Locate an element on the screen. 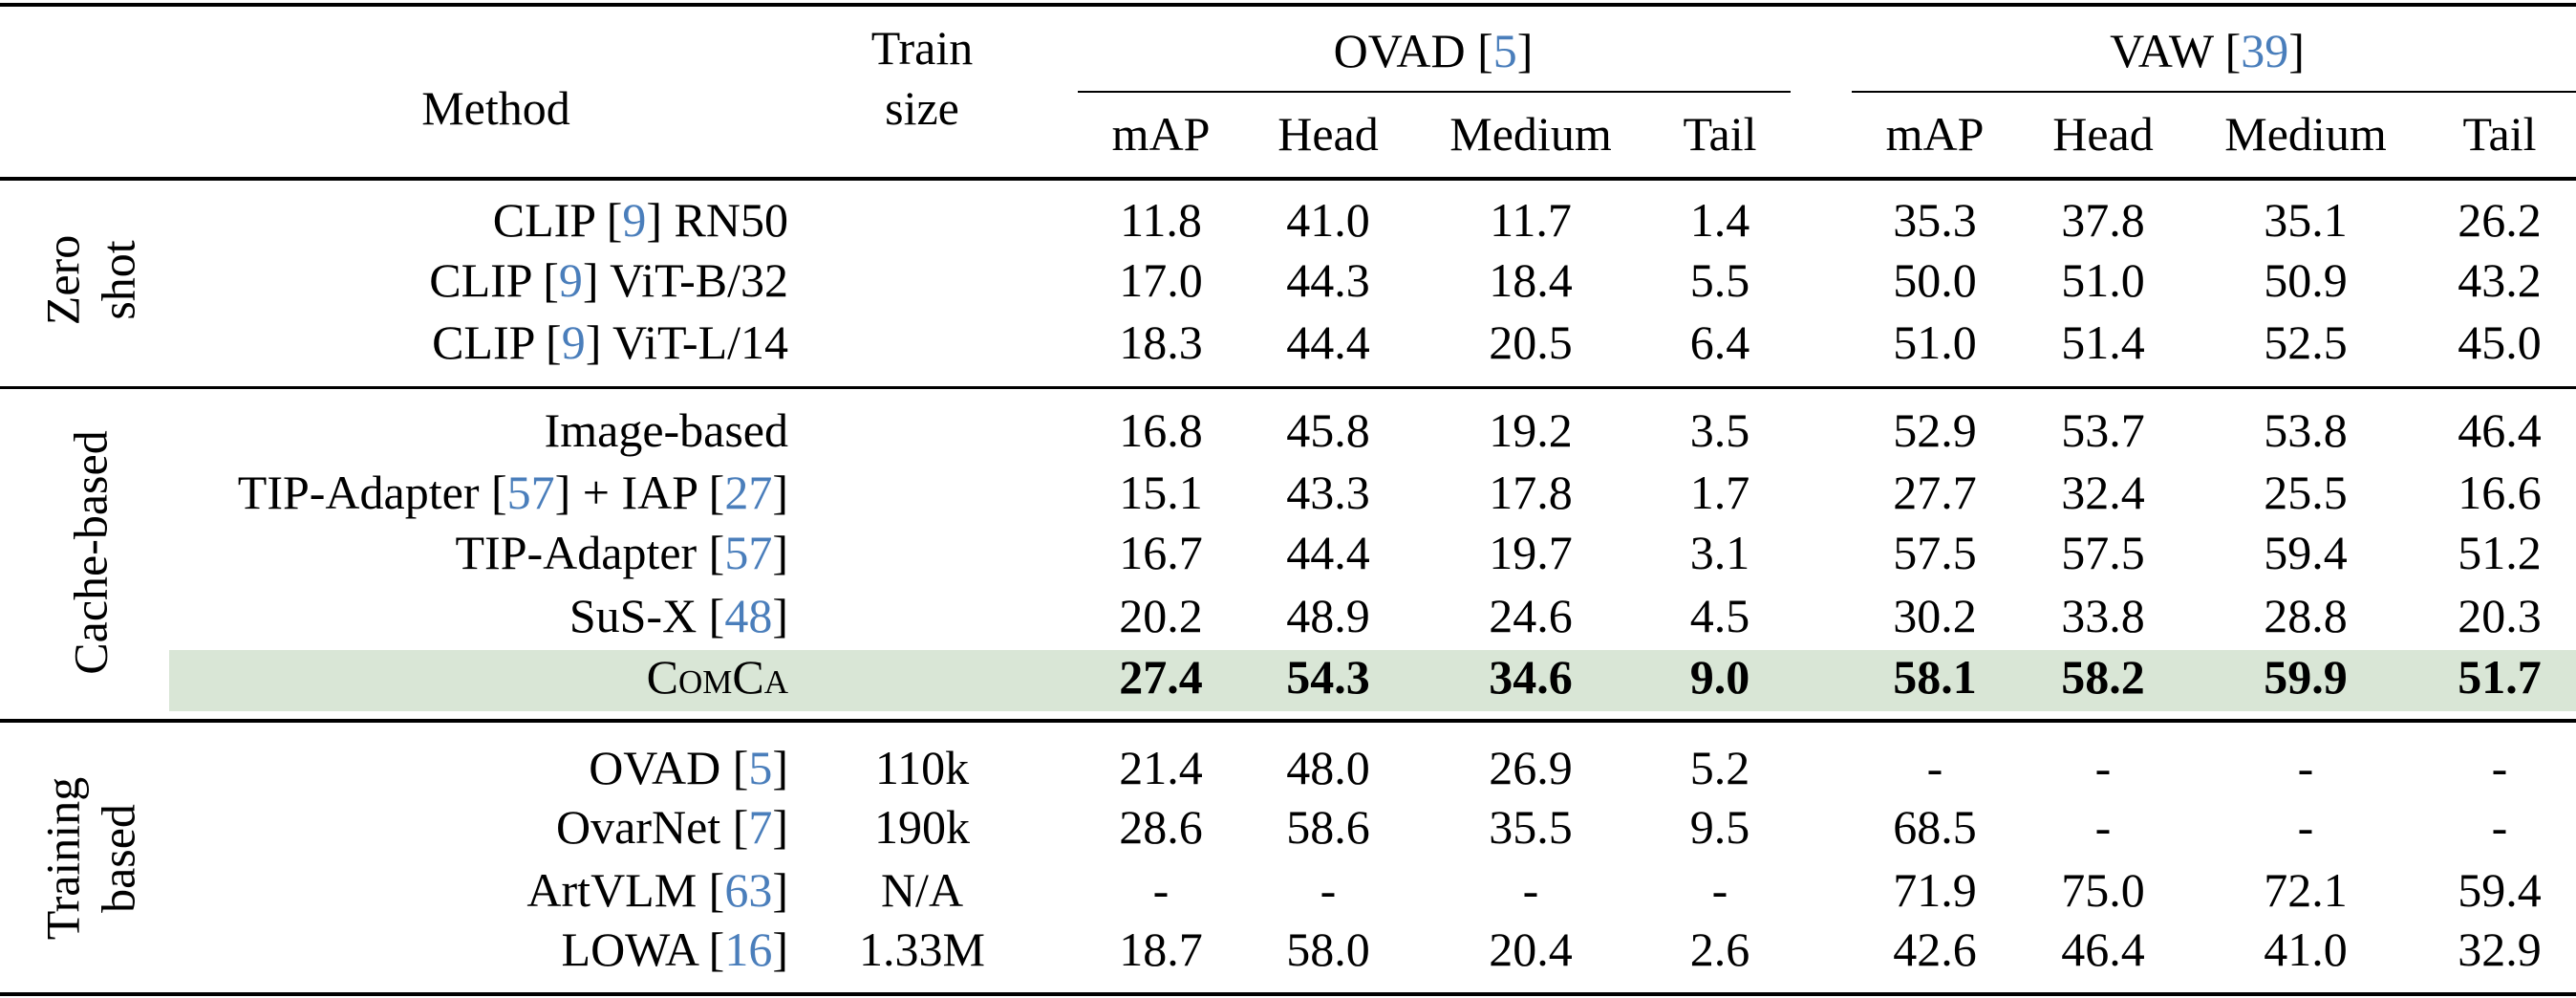  table-cell: 3.1 is located at coordinates (1719, 552).